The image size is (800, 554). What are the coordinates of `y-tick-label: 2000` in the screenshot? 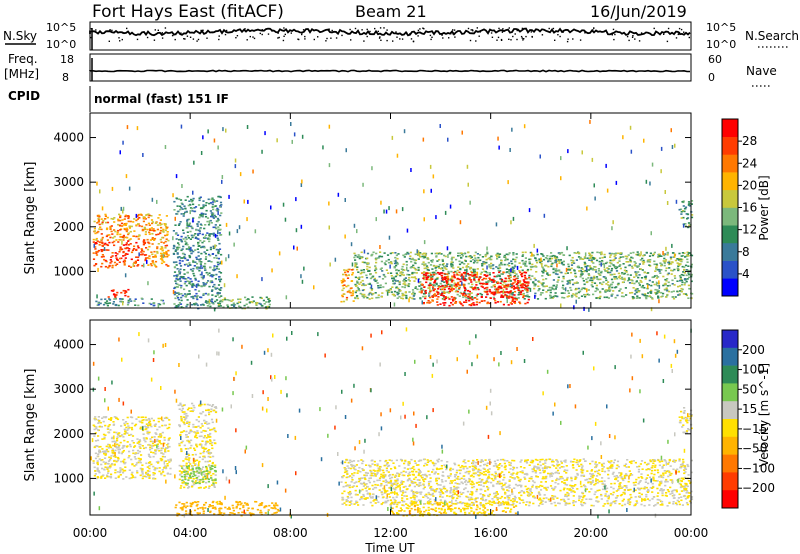 It's located at (68, 227).